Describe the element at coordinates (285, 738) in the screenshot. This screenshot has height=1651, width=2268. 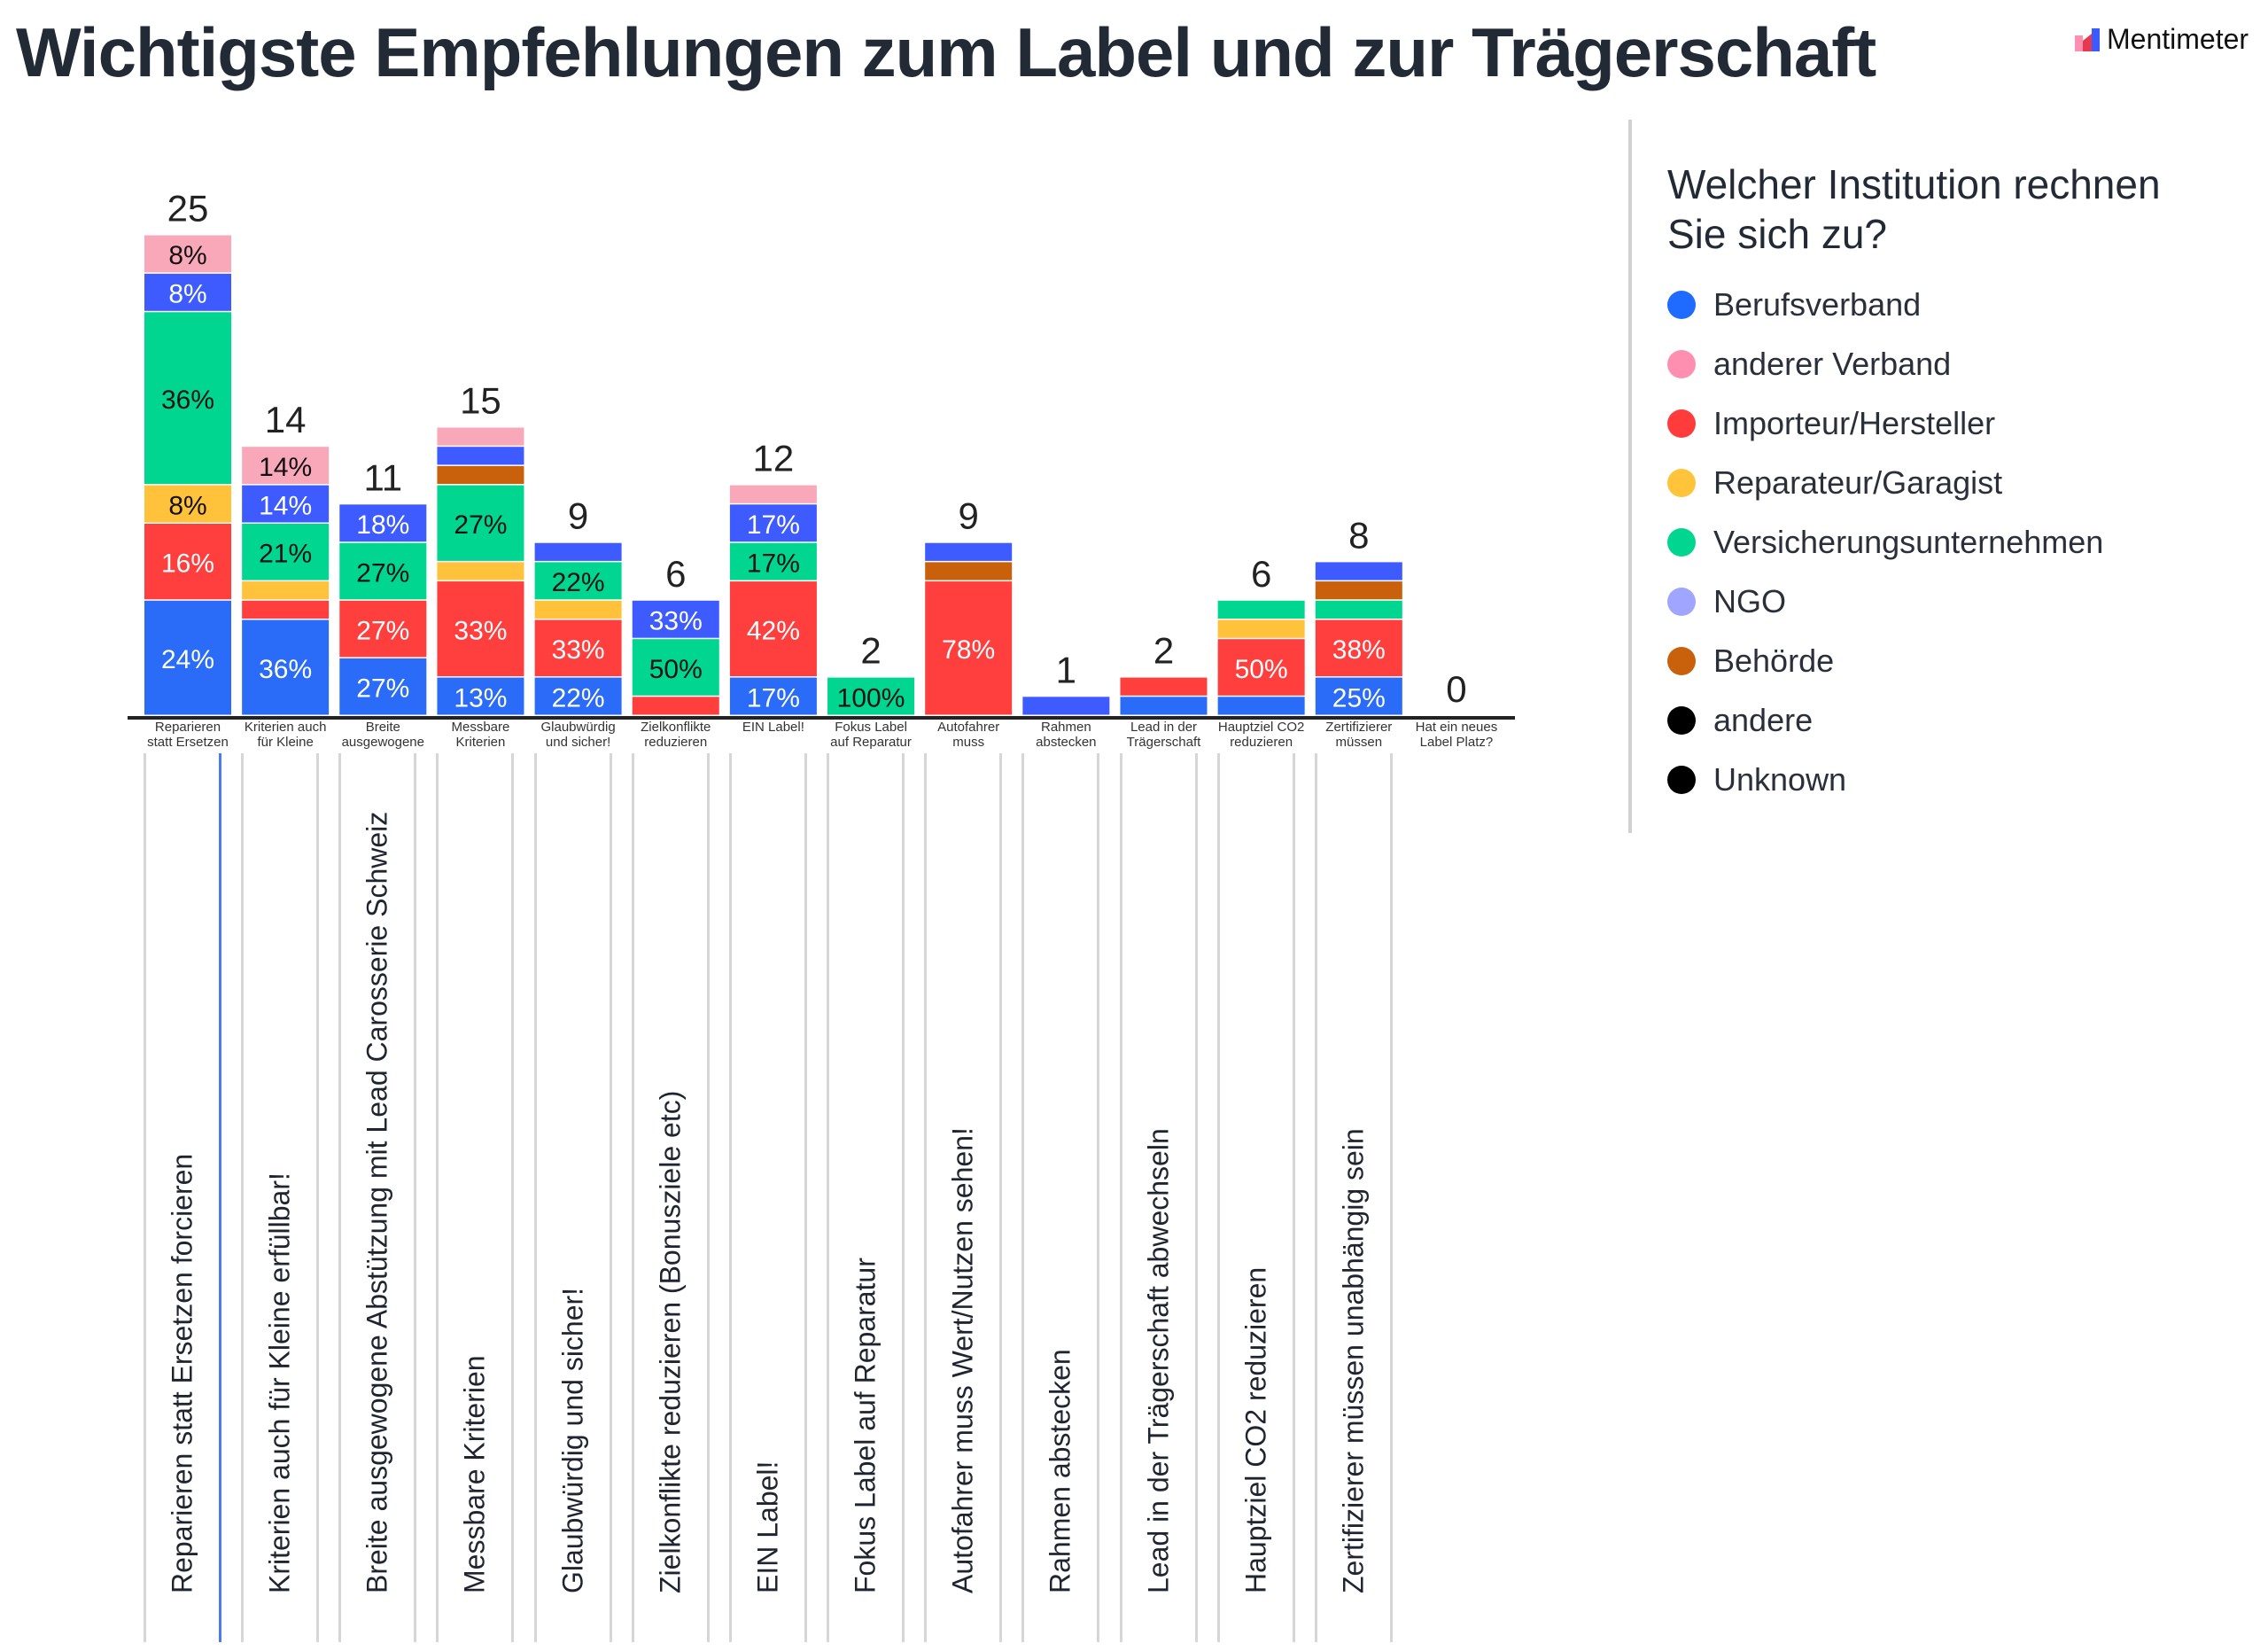
I see `x-tick-label: Kriterien auch für Kleine` at that location.